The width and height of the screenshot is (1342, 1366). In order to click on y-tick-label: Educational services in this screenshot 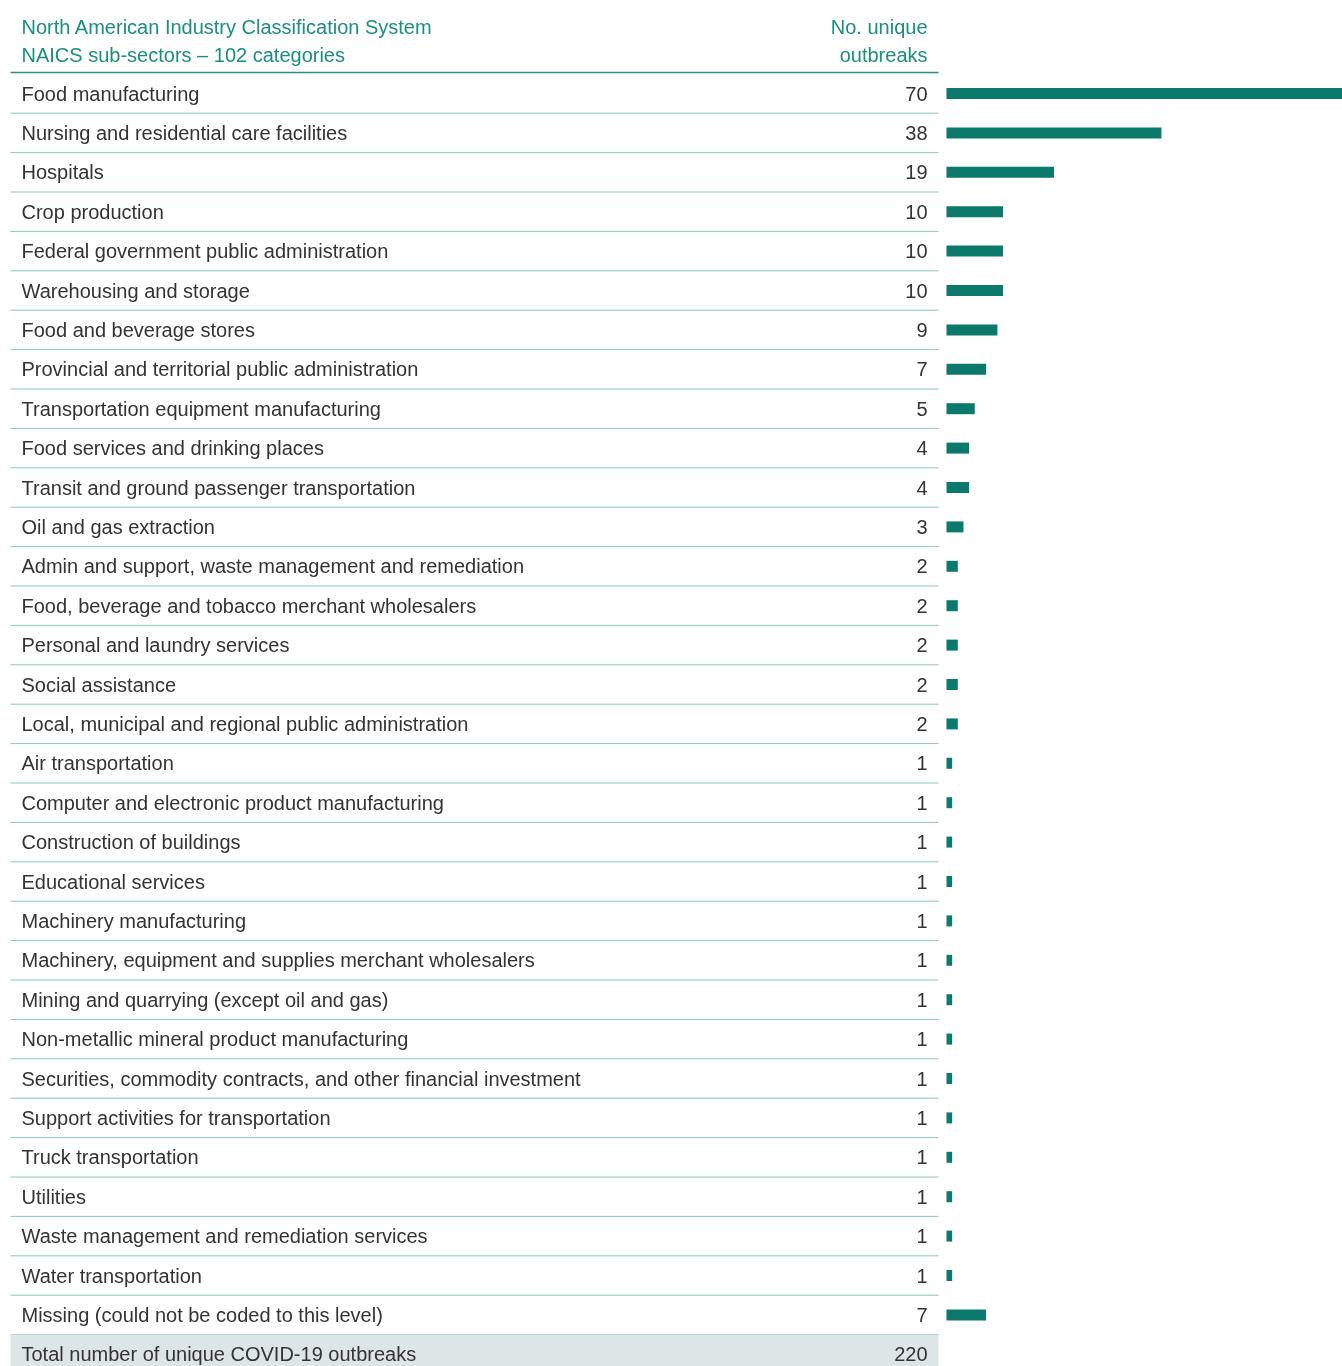, I will do `click(113, 881)`.